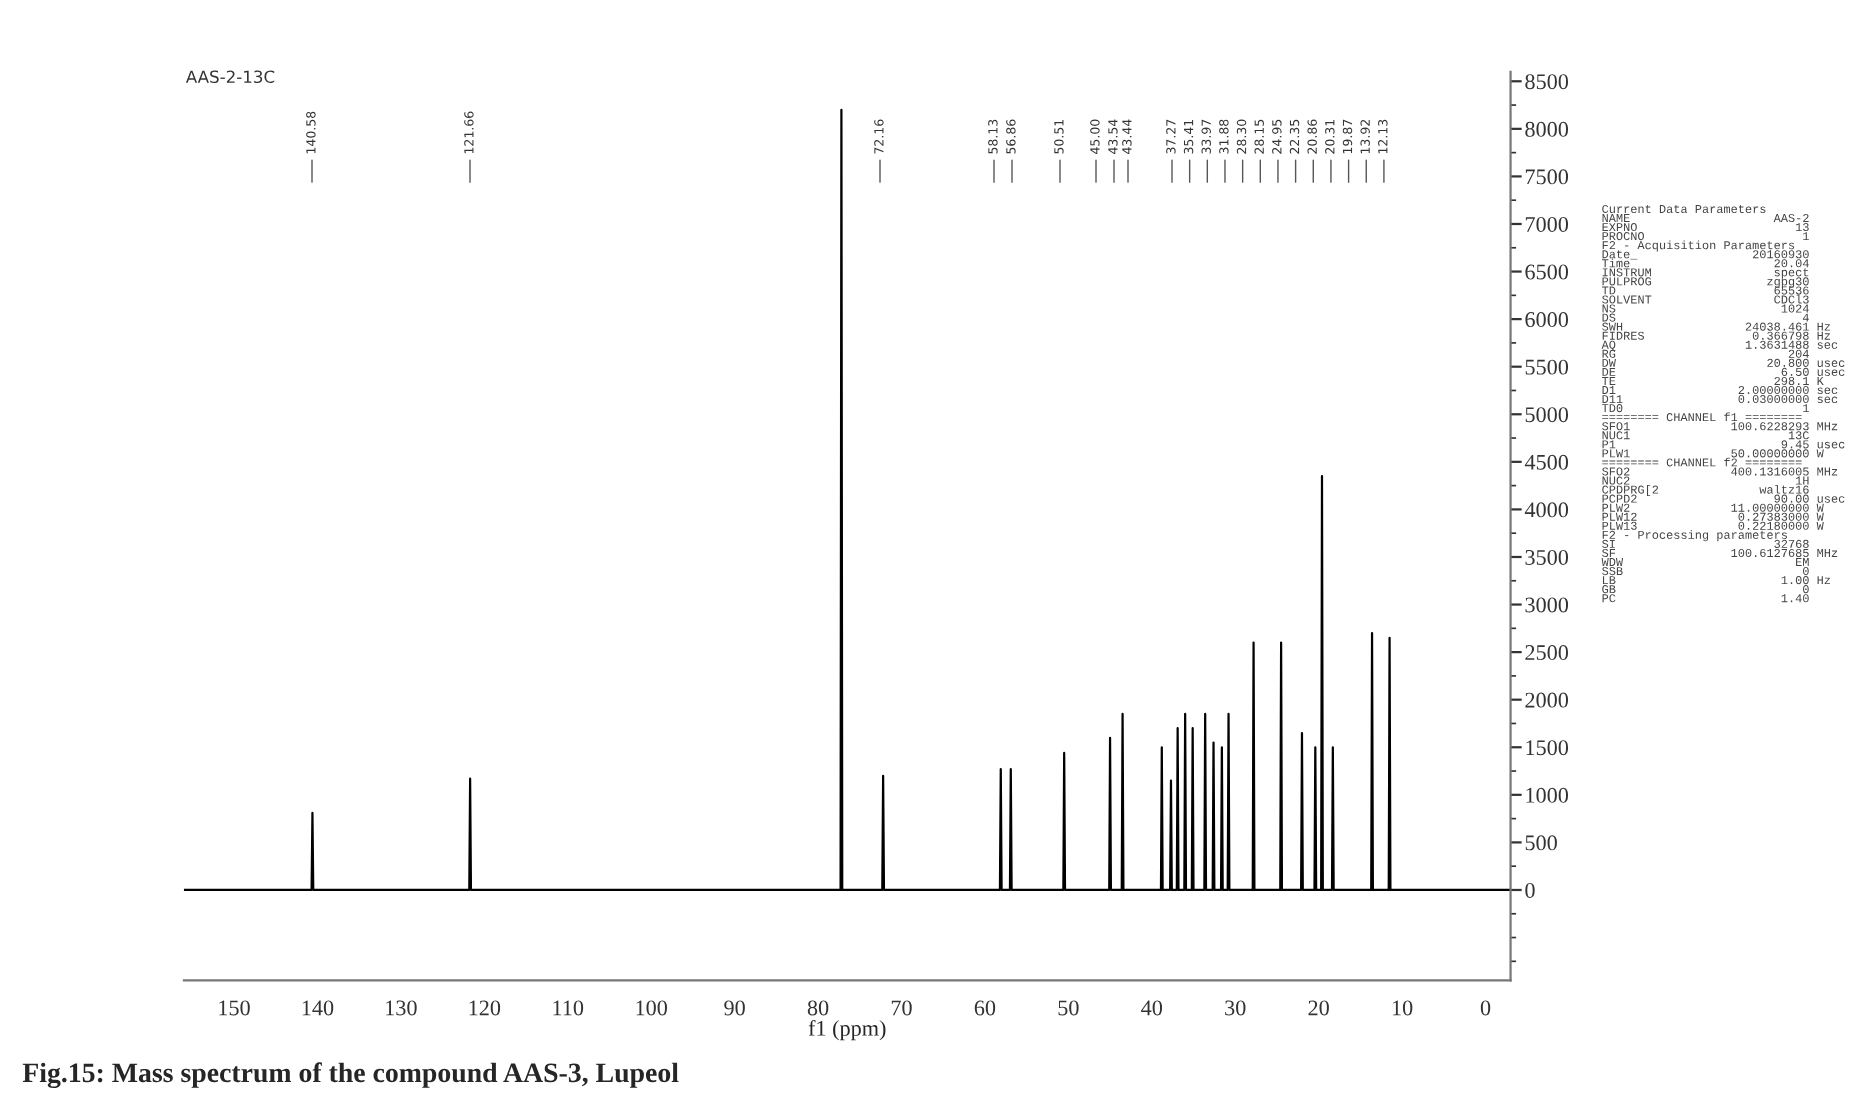 Image resolution: width=1858 pixels, height=1104 pixels. Describe the element at coordinates (485, 1008) in the screenshot. I see `x-tick-label: 120` at that location.